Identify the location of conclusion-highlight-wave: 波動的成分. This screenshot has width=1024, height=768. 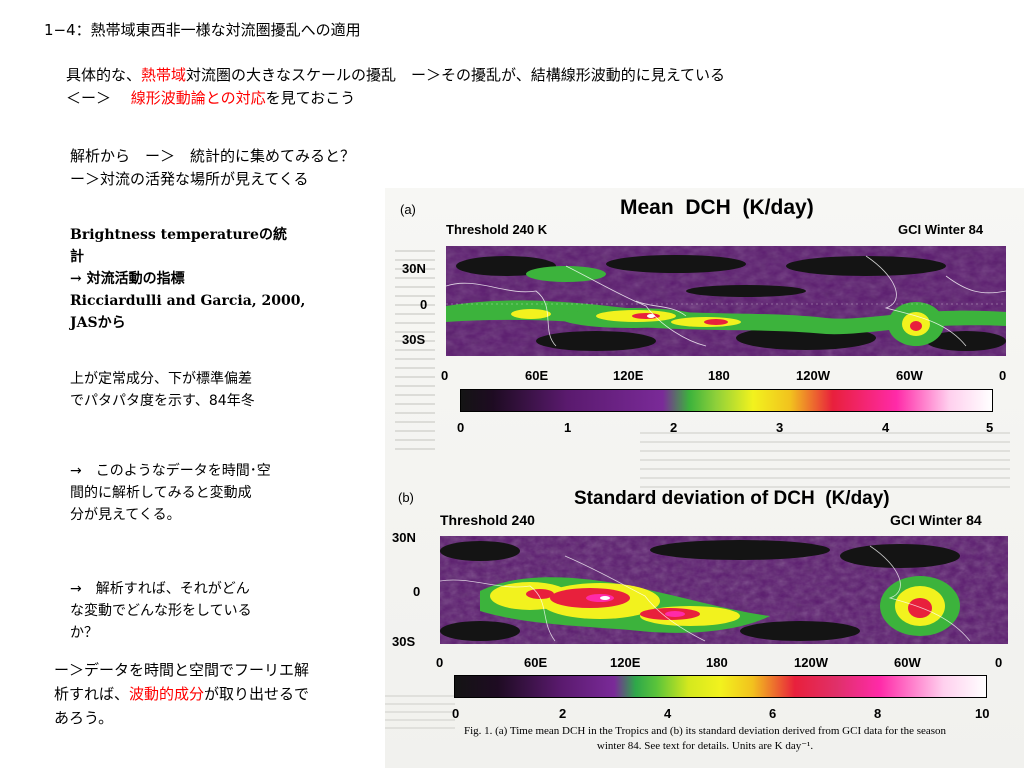
(167, 694).